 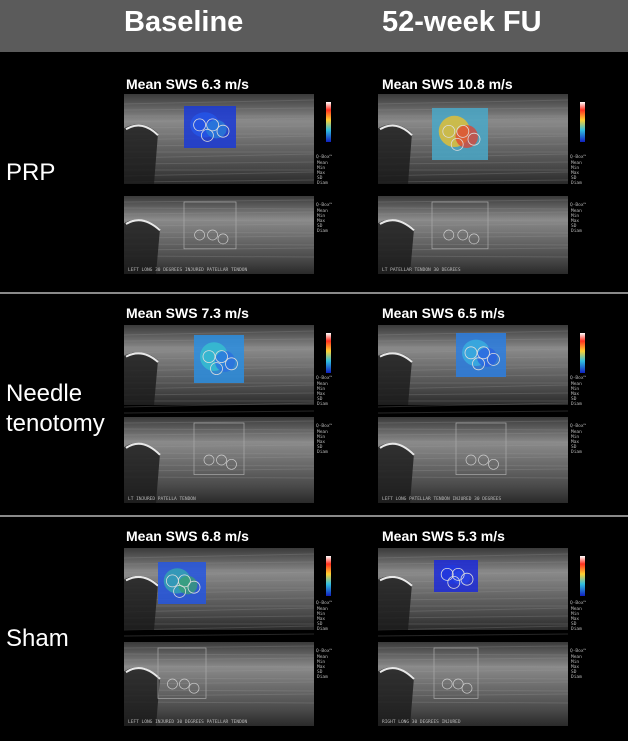 I want to click on column-title-baseline: Baseline, so click(x=184, y=22).